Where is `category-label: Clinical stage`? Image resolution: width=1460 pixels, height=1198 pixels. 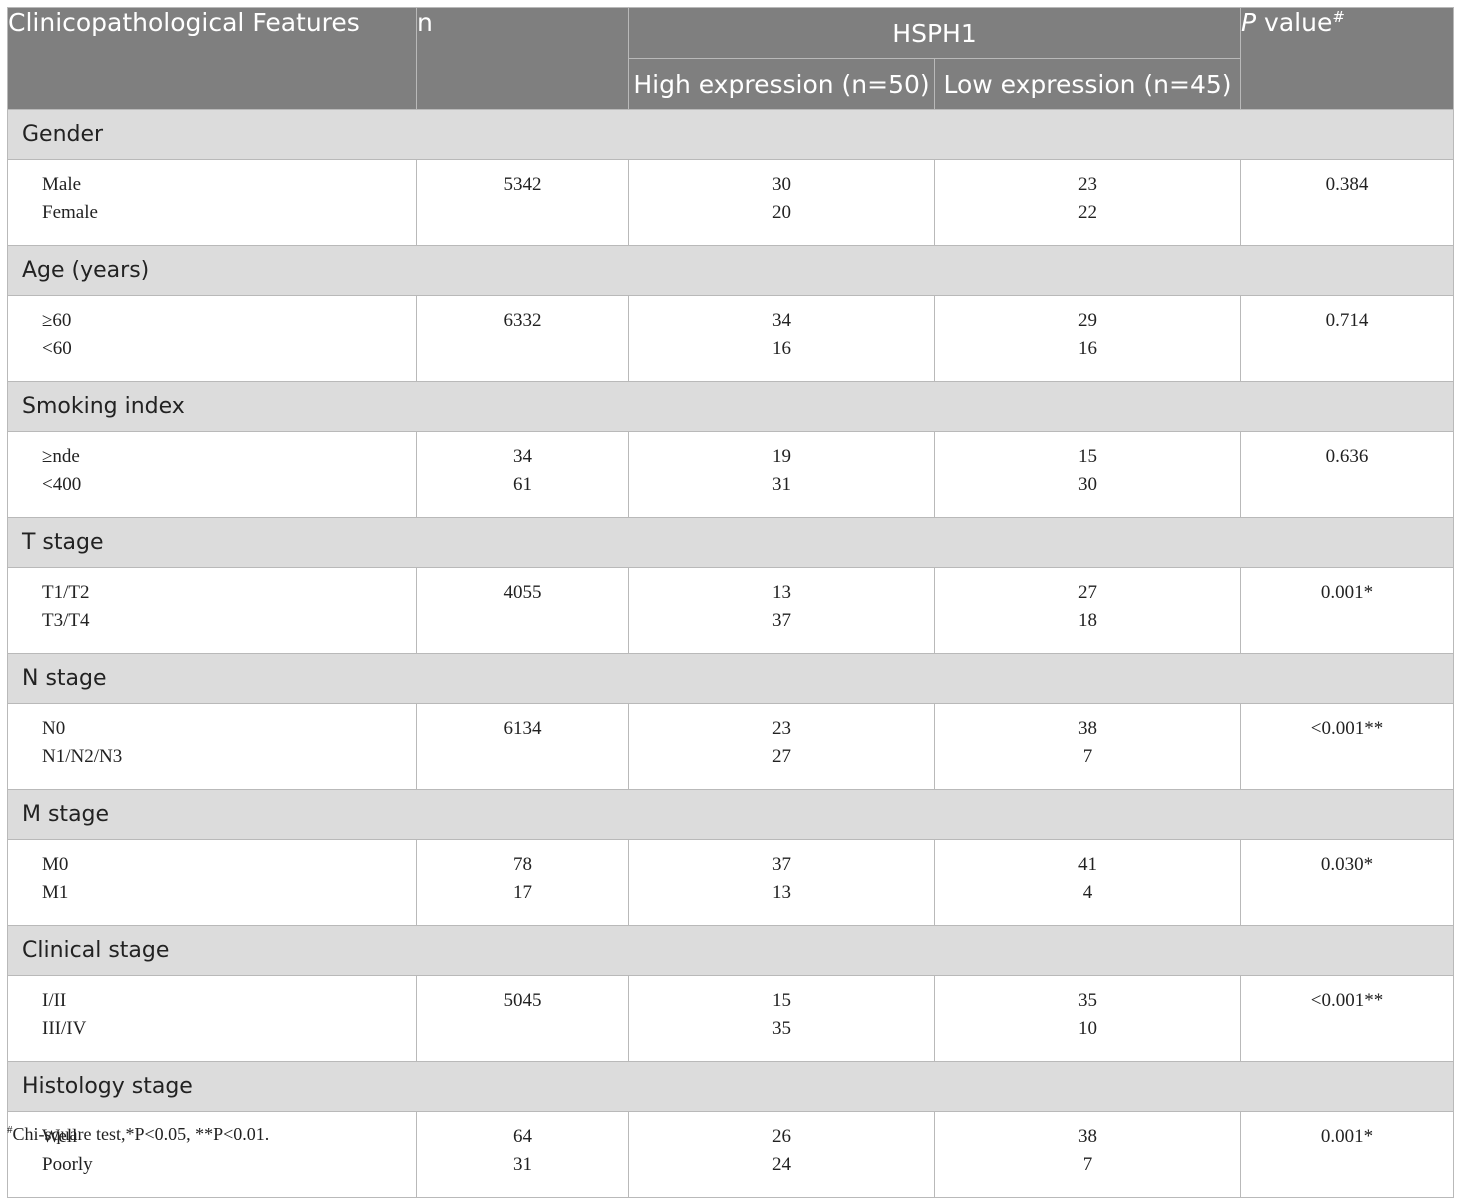 category-label: Clinical stage is located at coordinates (730, 950).